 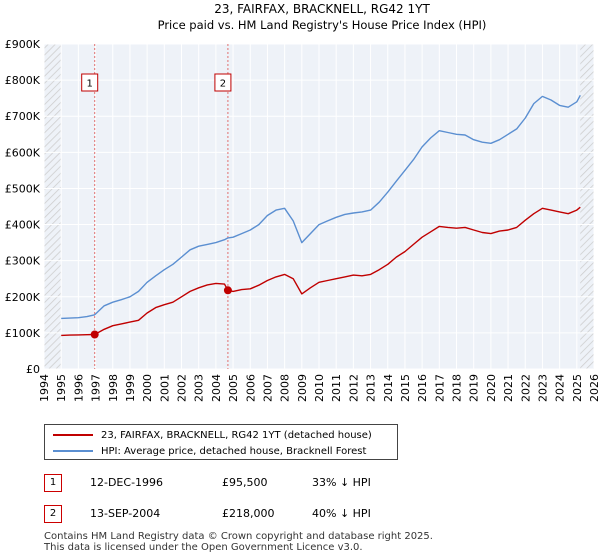 I want to click on transaction-badge: 2, so click(x=53, y=514).